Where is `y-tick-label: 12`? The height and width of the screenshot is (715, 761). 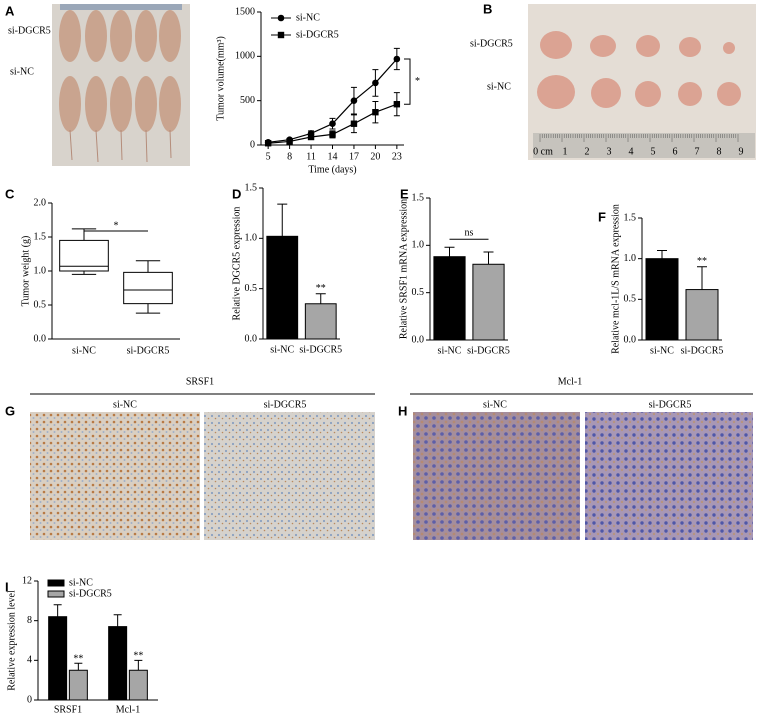 y-tick-label: 12 is located at coordinates (27, 580).